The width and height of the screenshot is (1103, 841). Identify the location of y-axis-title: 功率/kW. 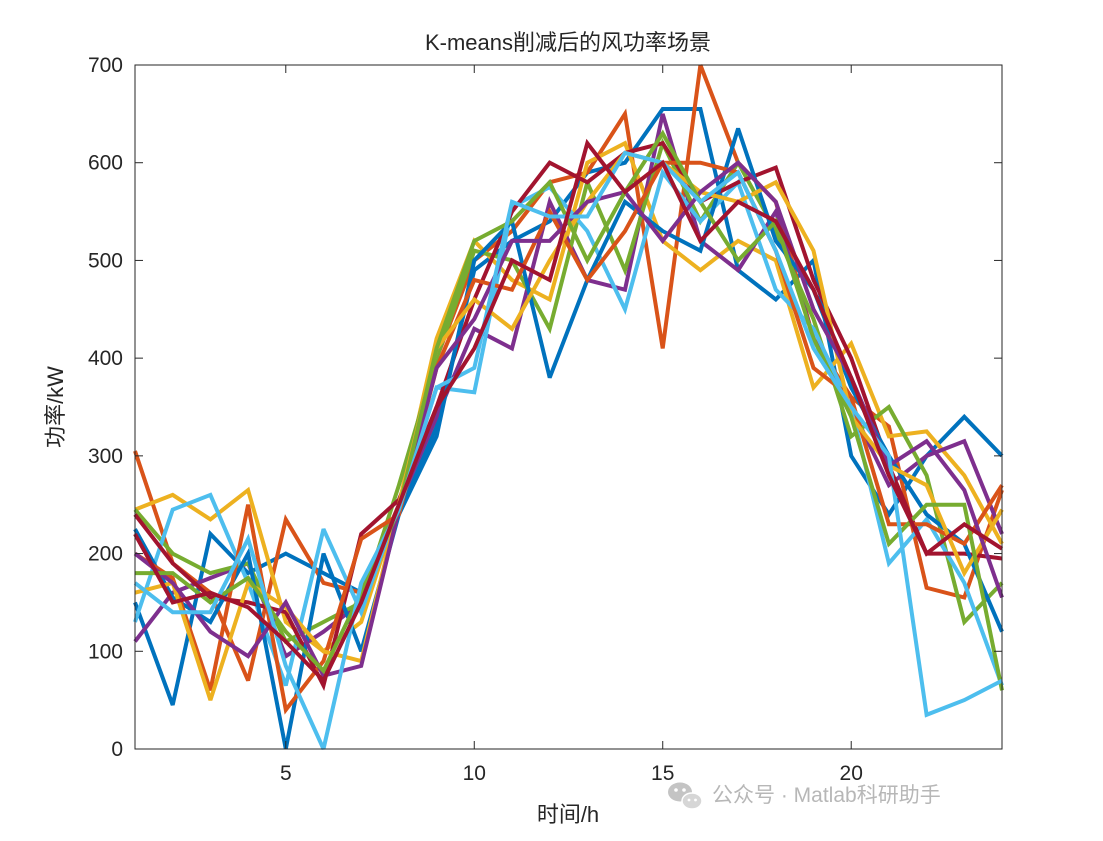
(55, 407).